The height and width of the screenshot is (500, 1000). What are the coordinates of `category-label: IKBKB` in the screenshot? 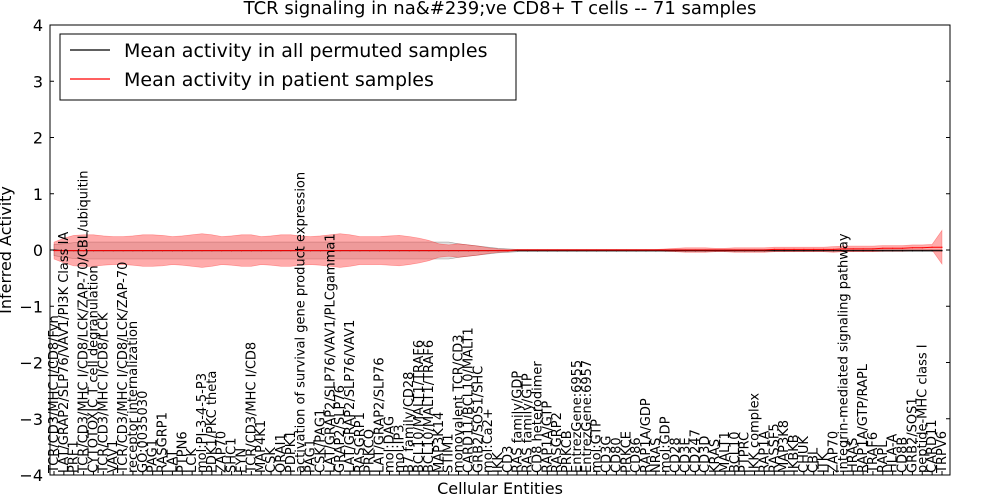 It's located at (794, 453).